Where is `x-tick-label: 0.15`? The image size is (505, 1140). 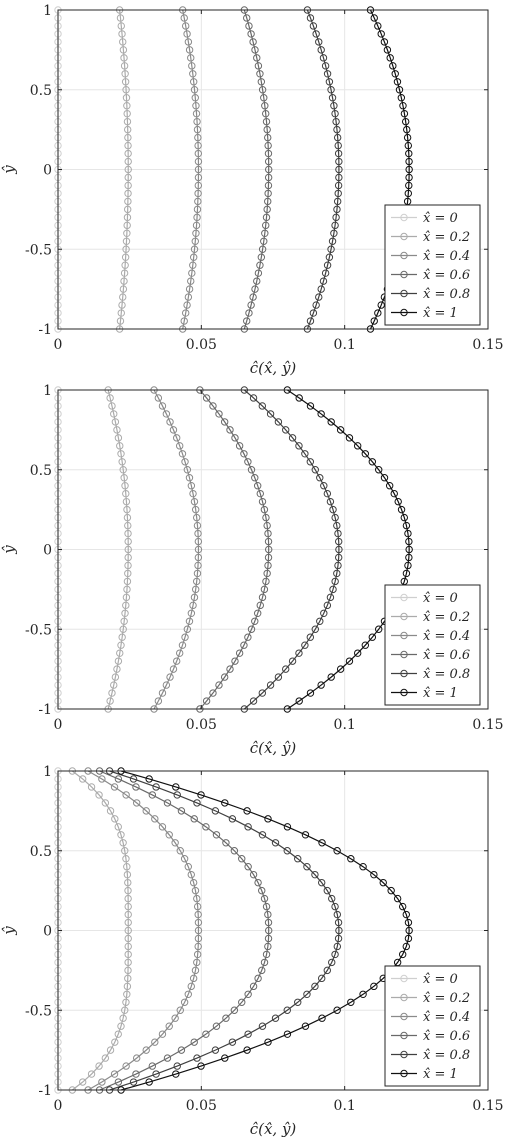 x-tick-label: 0.15 is located at coordinates (487, 725).